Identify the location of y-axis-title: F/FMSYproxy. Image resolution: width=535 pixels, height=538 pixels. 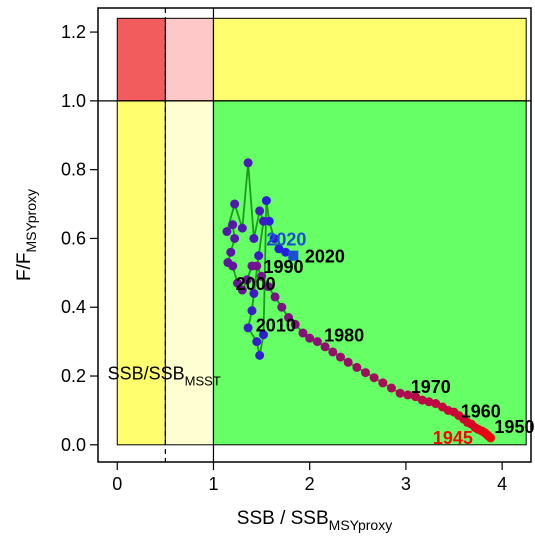
(26, 235).